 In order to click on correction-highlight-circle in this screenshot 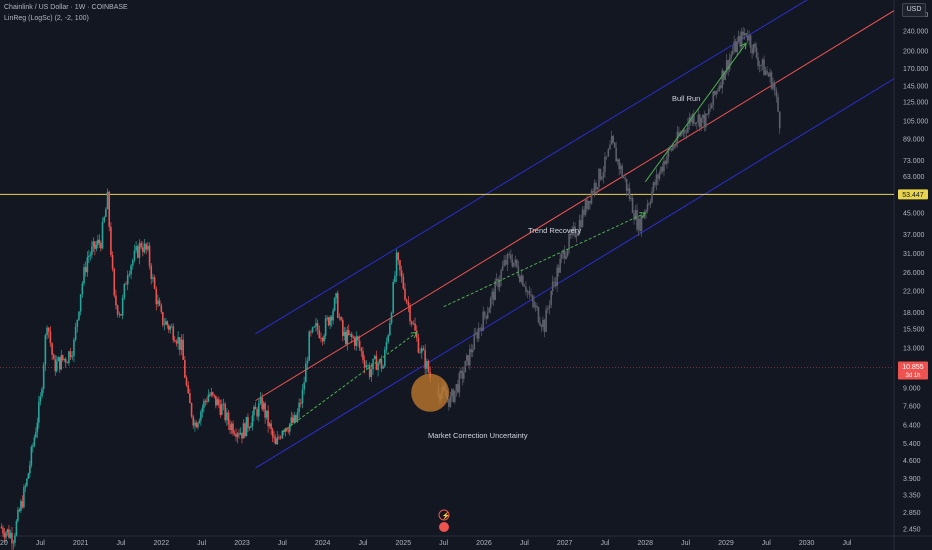, I will do `click(430, 392)`.